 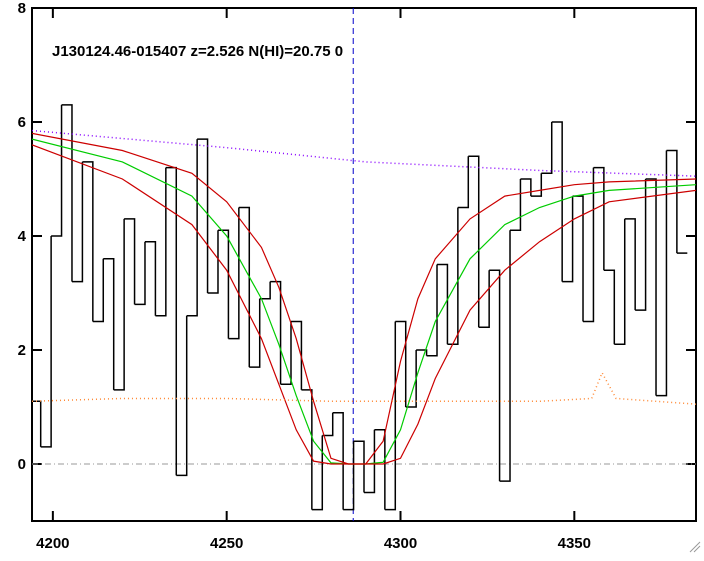 I want to click on x-tick-label: 4350, so click(x=574, y=543).